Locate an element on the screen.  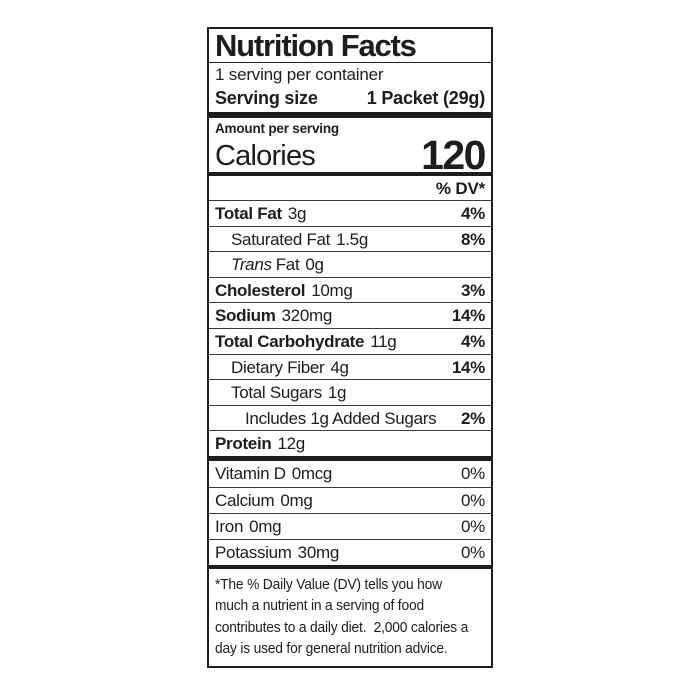
nutrient-dv: 2% is located at coordinates (473, 418).